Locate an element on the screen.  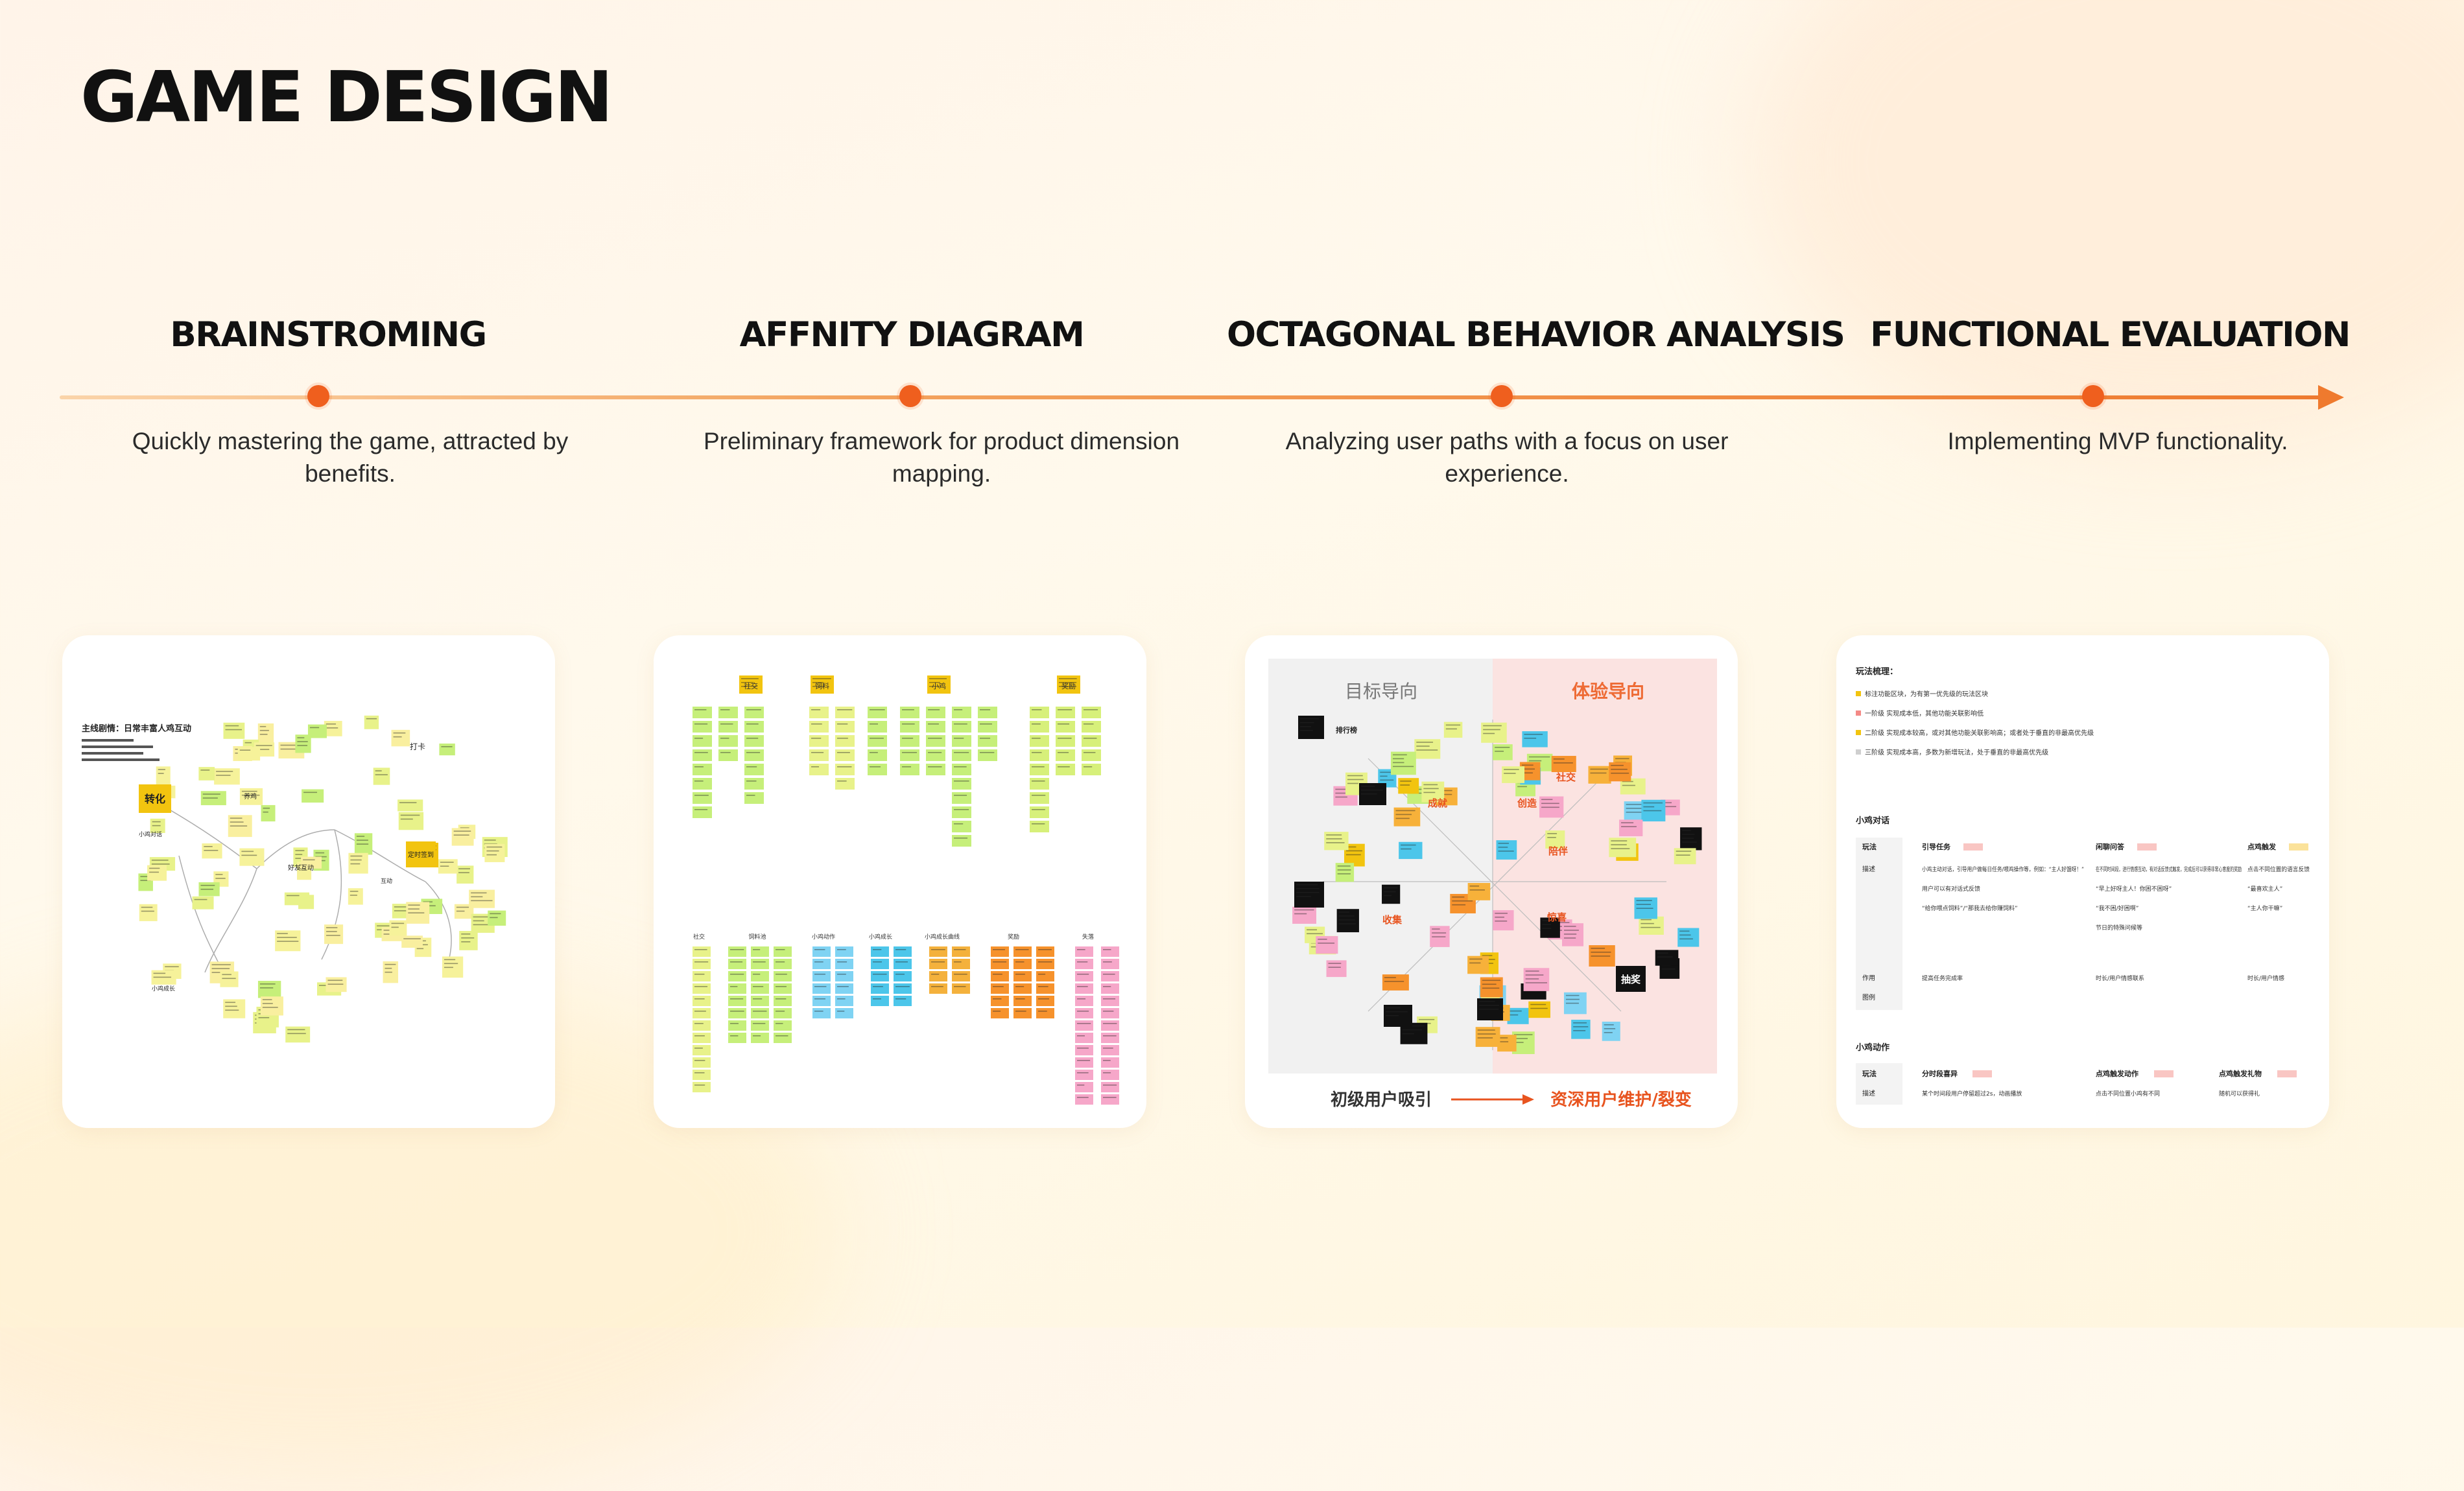
octagonal-note-label: 排行榜 is located at coordinates (1346, 730).